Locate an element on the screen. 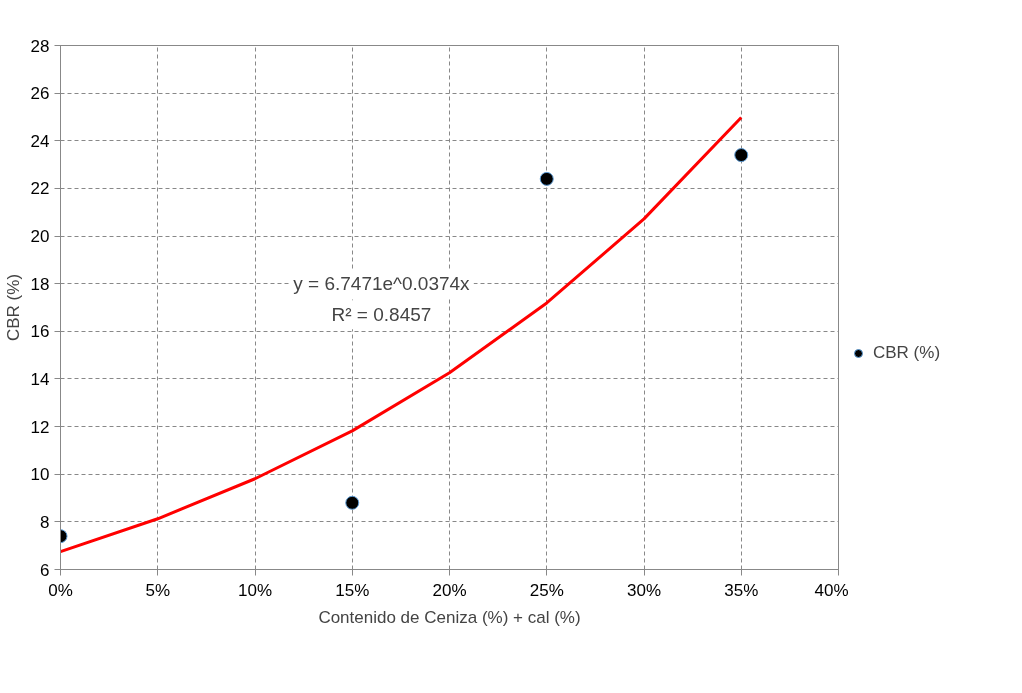  y-tick-label: 6 is located at coordinates (45, 570).